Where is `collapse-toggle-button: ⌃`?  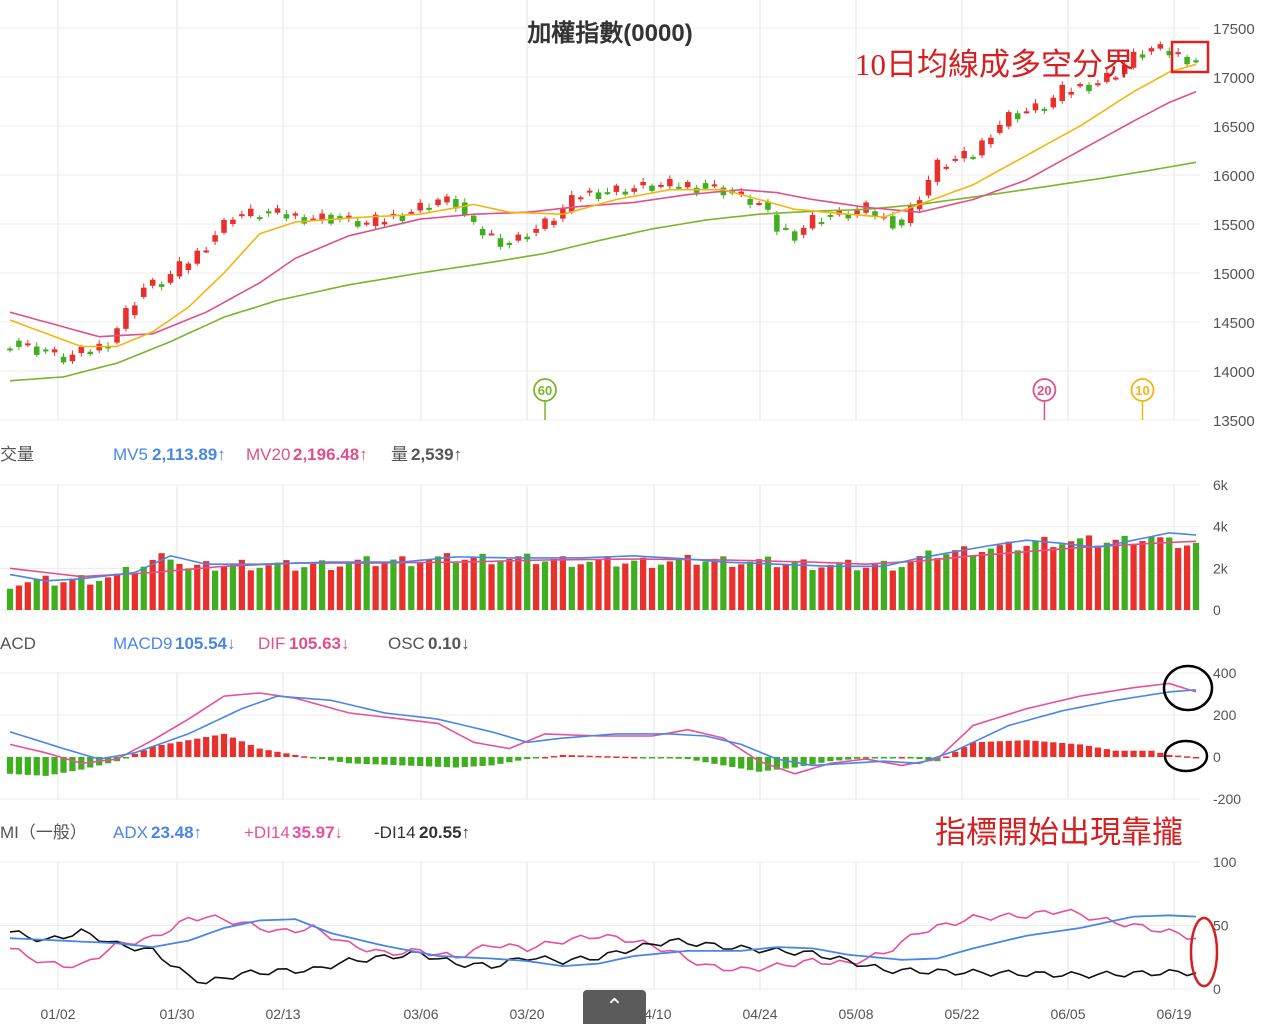
collapse-toggle-button: ⌃ is located at coordinates (614, 1007).